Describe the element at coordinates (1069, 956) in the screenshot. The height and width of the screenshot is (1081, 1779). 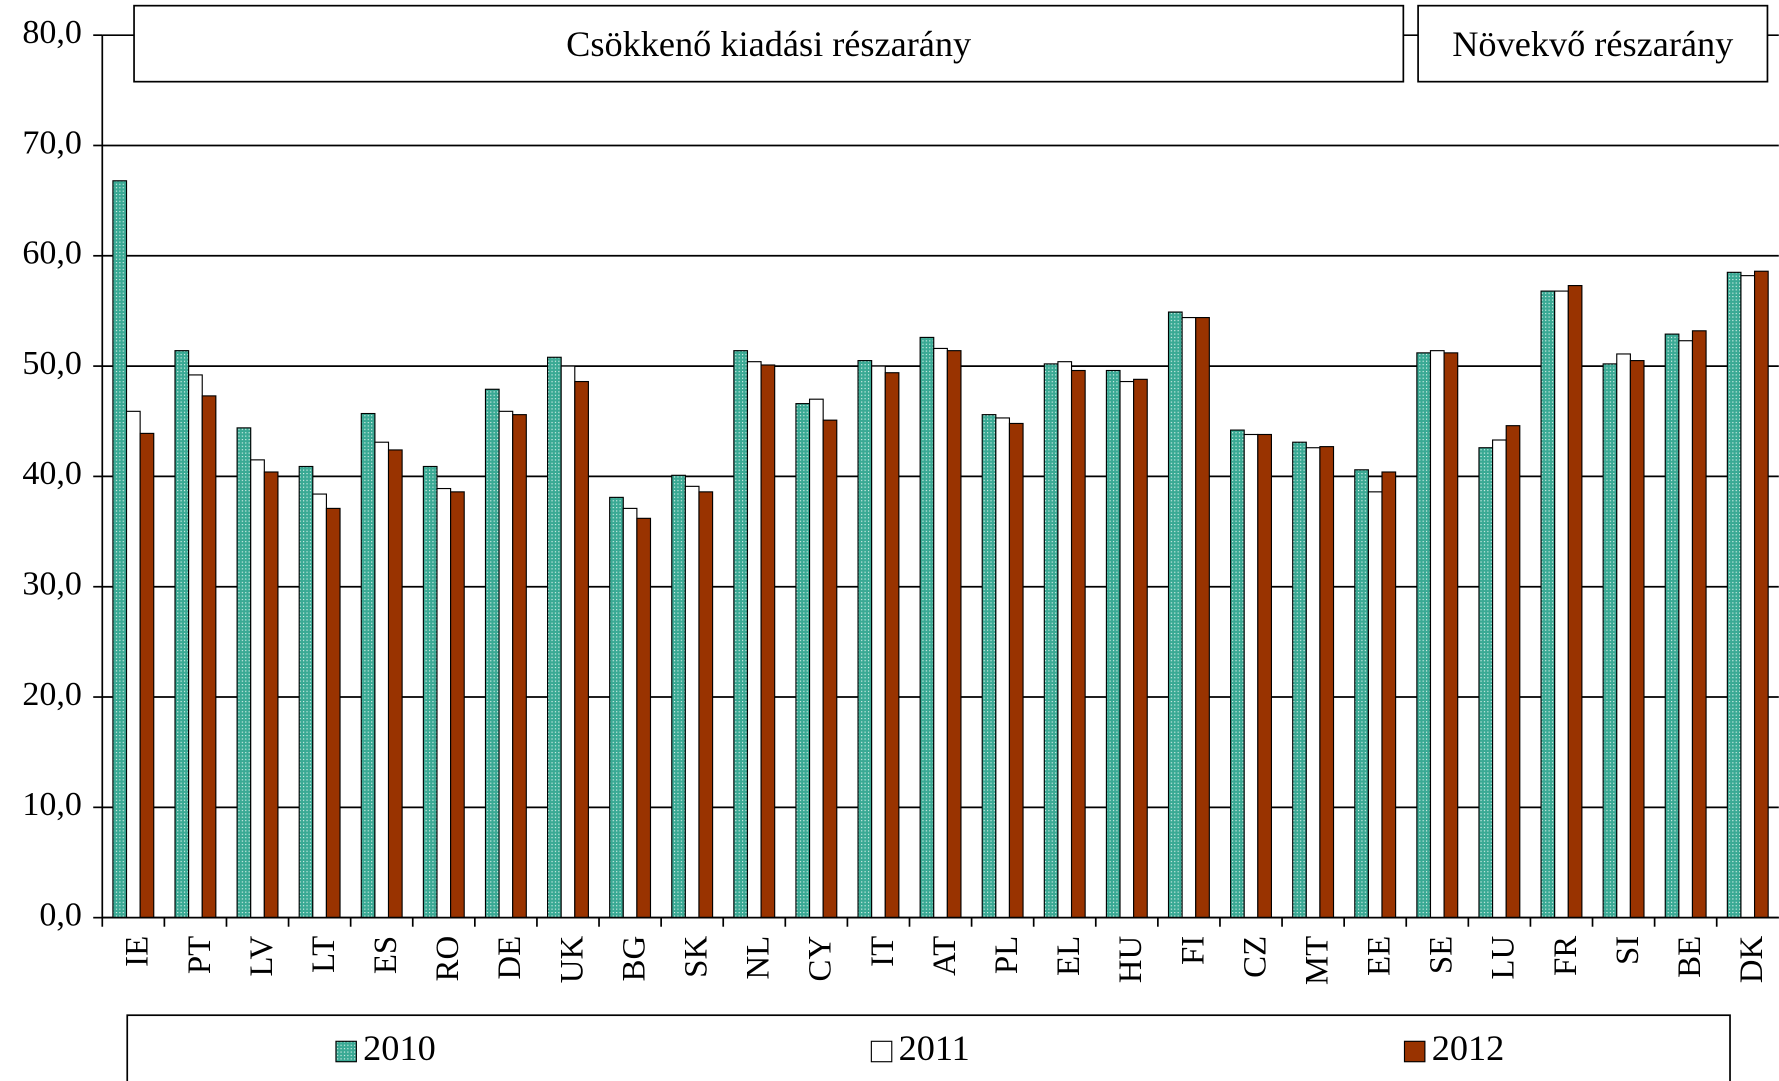
I see `x-tick-label: EL` at that location.